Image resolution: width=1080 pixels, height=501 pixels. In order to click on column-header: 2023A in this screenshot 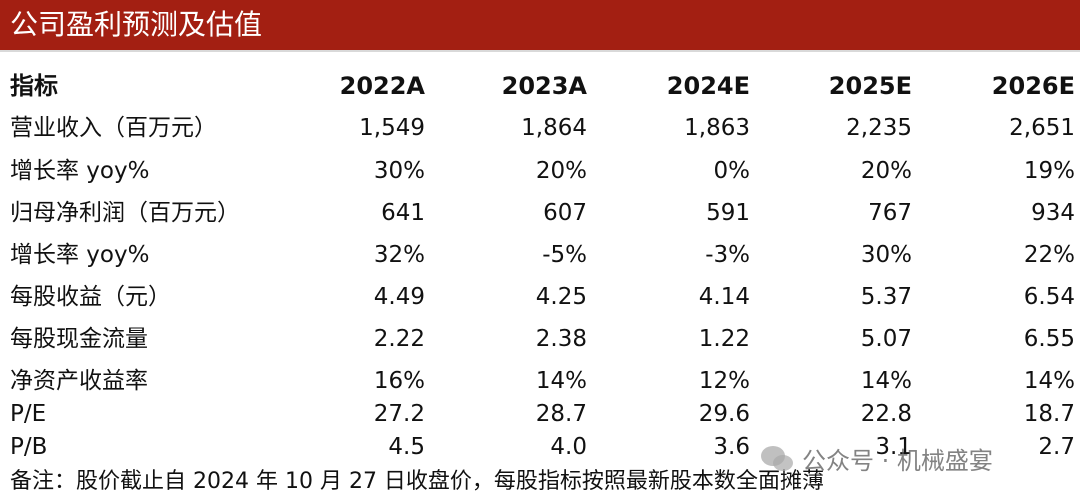, I will do `click(544, 86)`.